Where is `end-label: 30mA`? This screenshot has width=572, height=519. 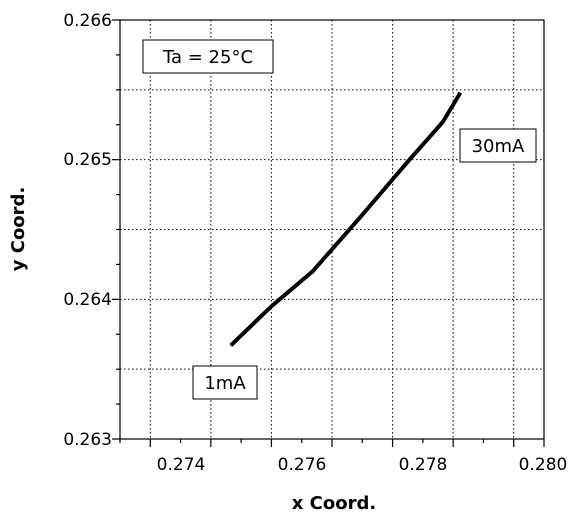
end-label: 30mA is located at coordinates (498, 145).